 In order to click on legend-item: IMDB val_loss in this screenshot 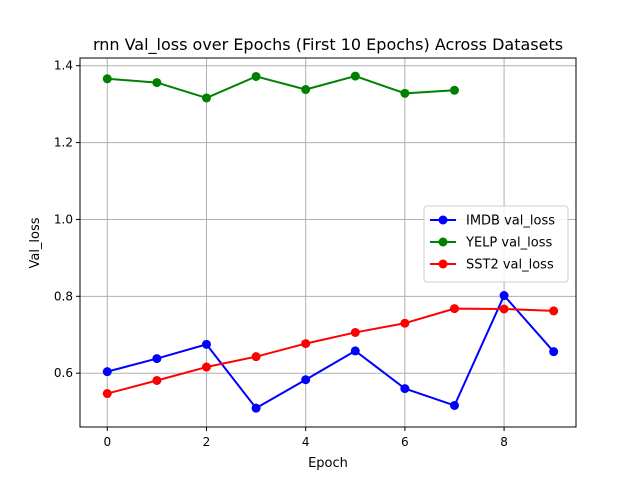, I will do `click(492, 221)`.